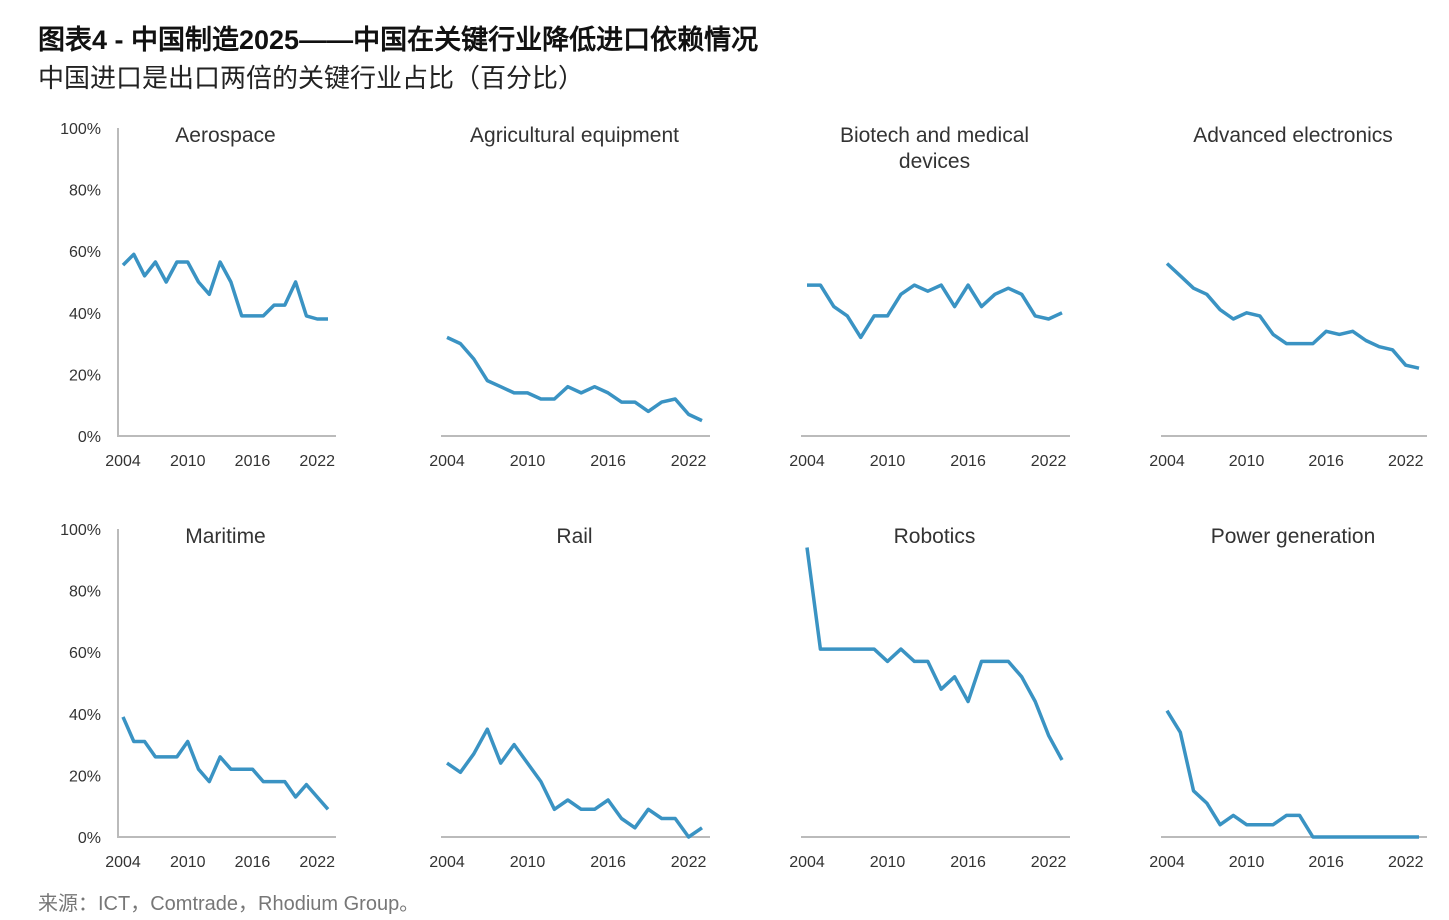 This screenshot has height=920, width=1449. Describe the element at coordinates (229, 904) in the screenshot. I see `source-note: 来源：ICT，Comtrade，Rhodium Group。` at that location.